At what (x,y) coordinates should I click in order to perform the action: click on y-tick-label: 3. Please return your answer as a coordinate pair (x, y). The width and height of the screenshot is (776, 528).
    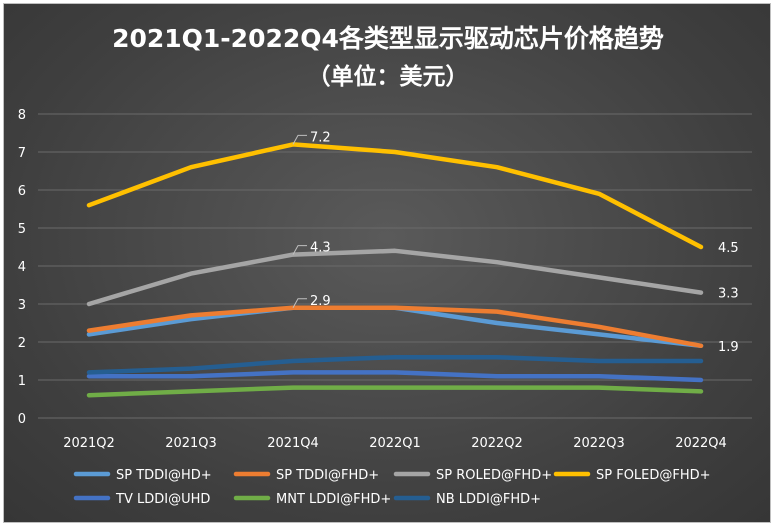
    Looking at the image, I should click on (22, 305).